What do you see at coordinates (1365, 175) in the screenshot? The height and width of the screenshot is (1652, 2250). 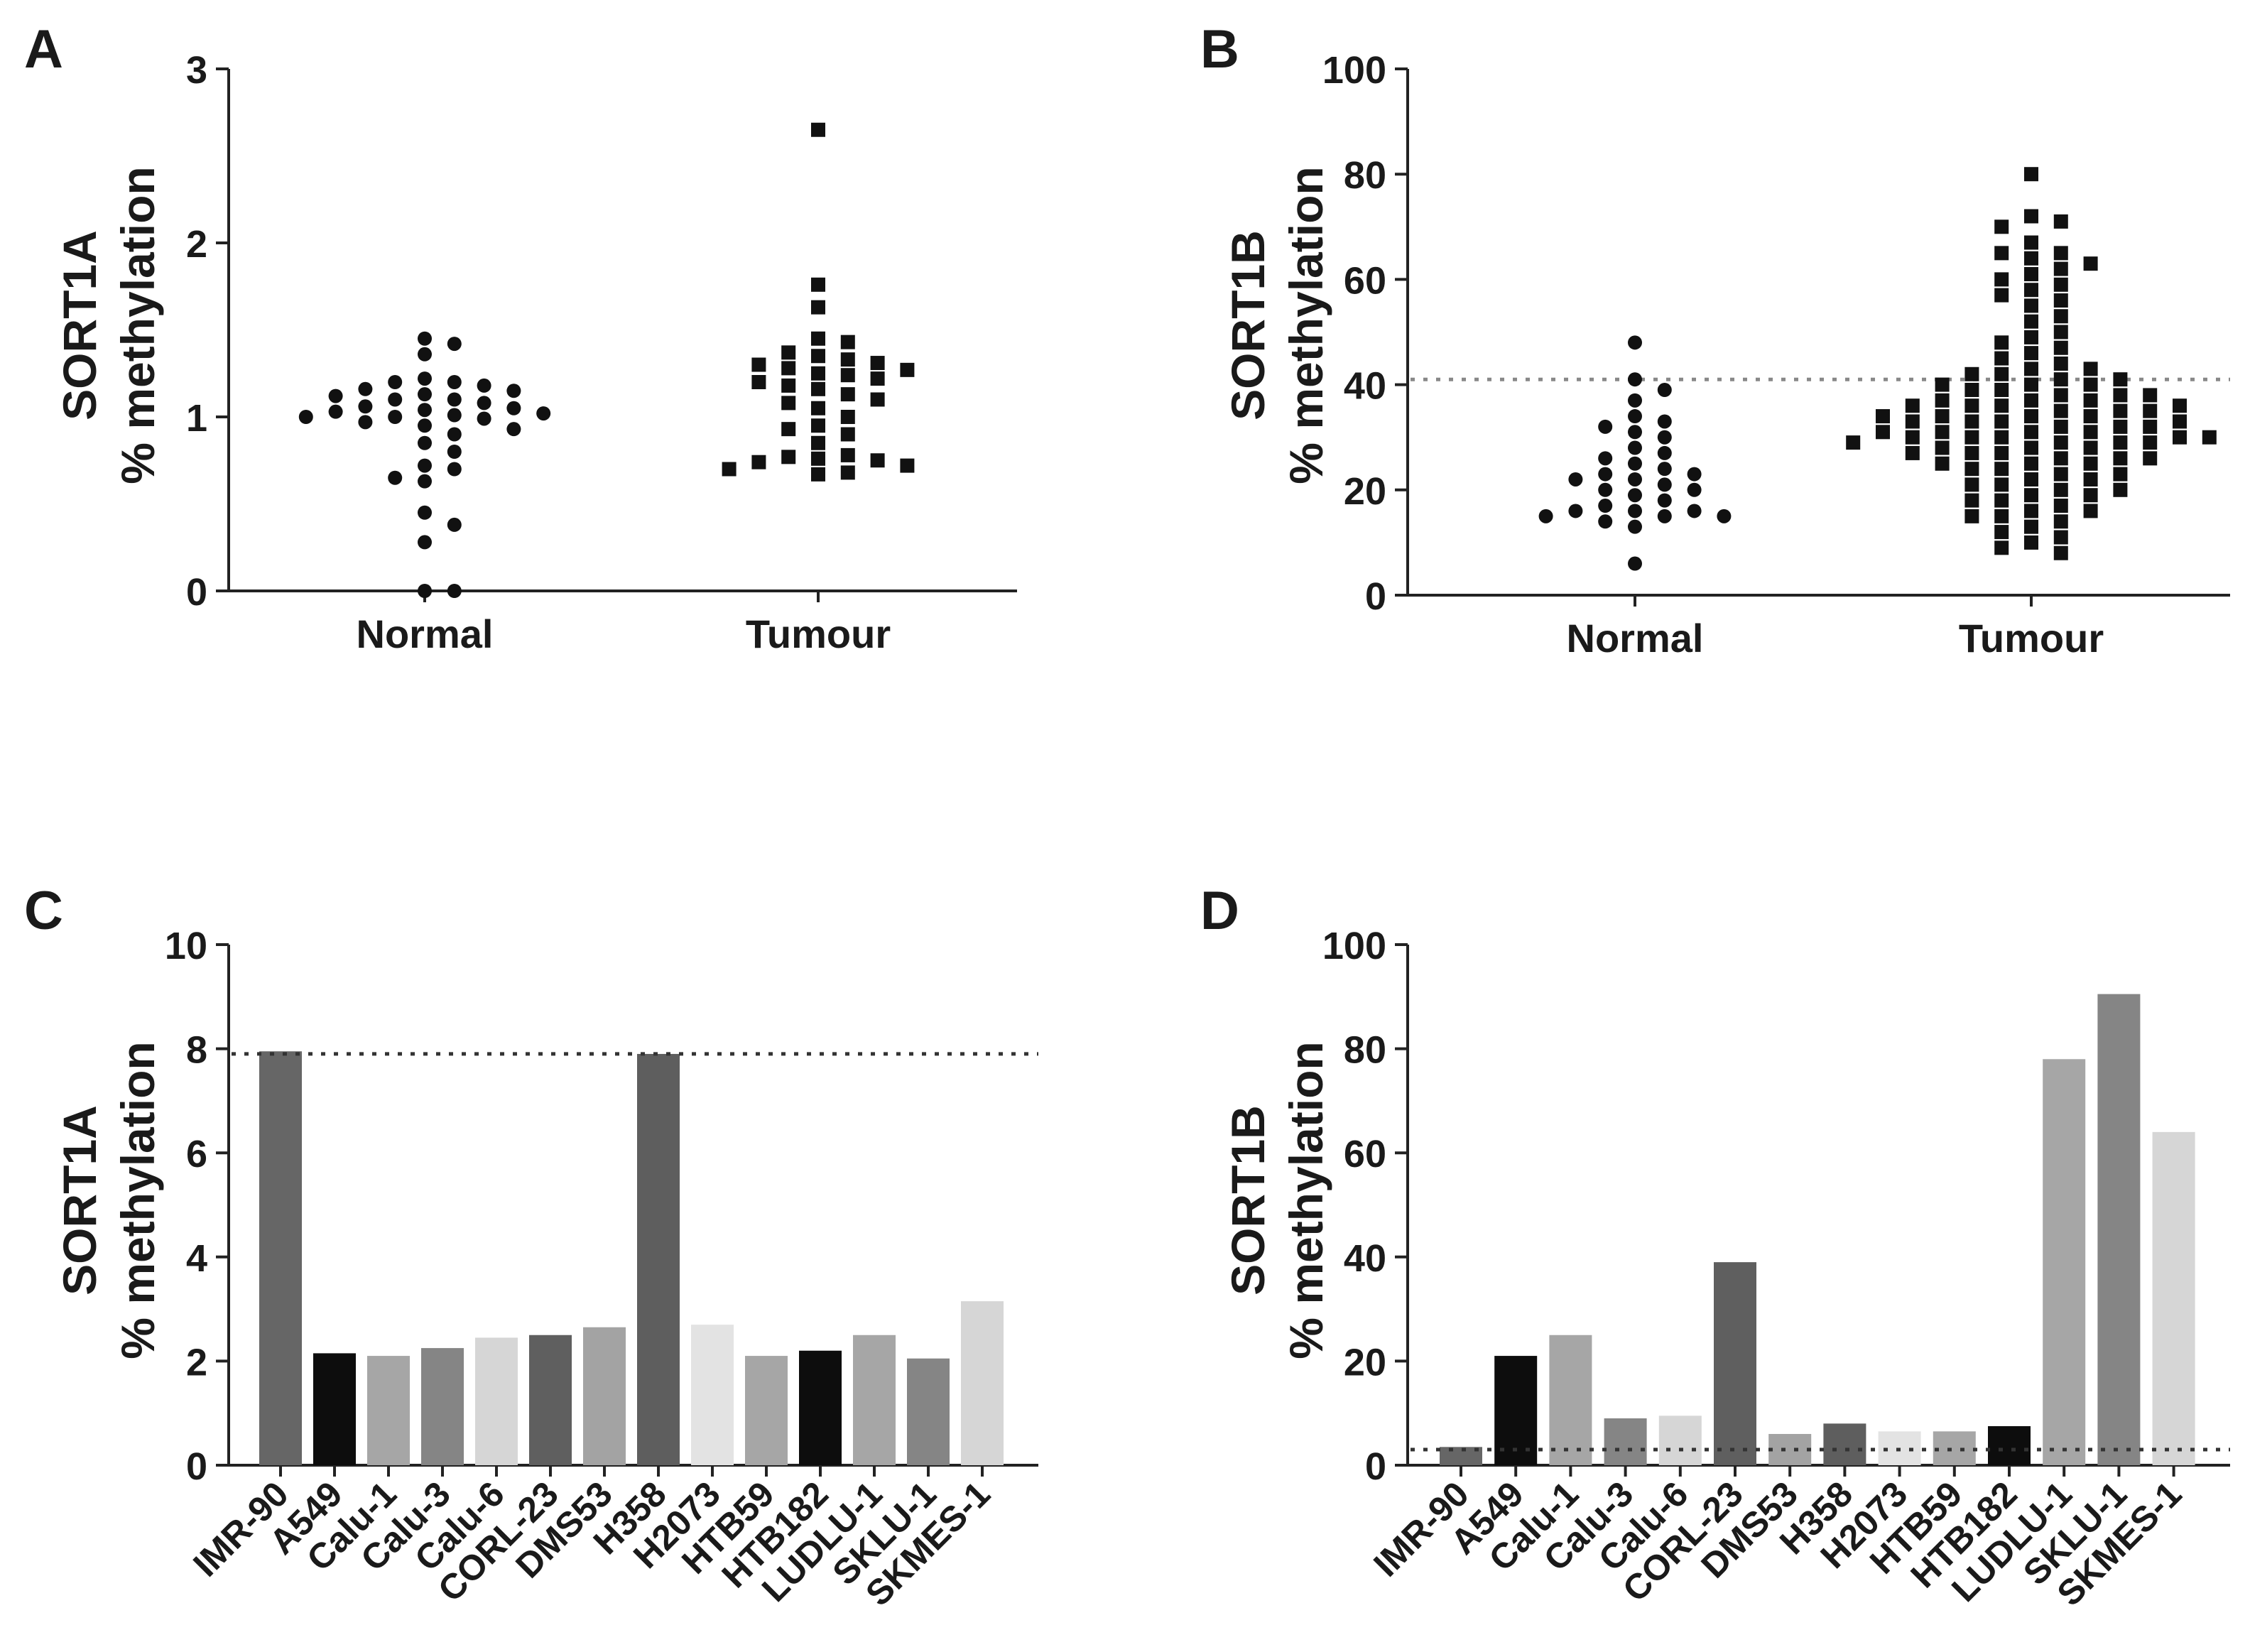 I see `y-tick-label-b: 80` at bounding box center [1365, 175].